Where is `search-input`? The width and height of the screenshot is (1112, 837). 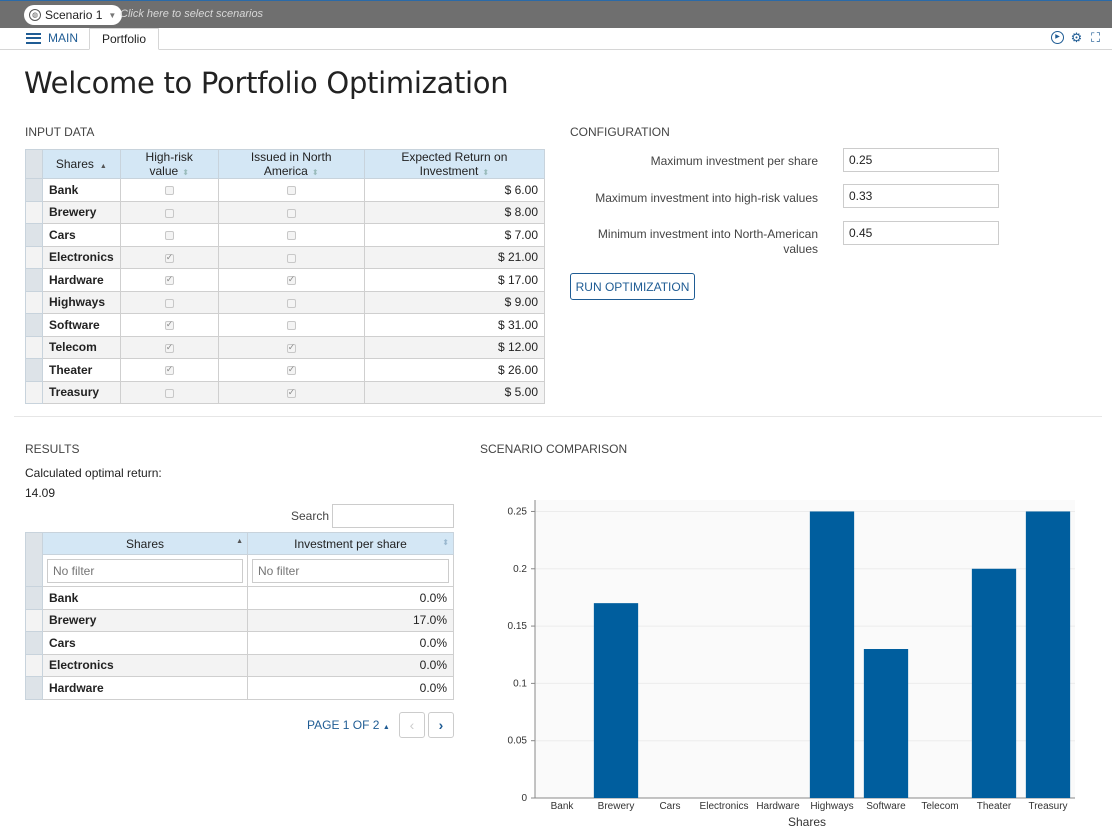
search-input is located at coordinates (393, 516).